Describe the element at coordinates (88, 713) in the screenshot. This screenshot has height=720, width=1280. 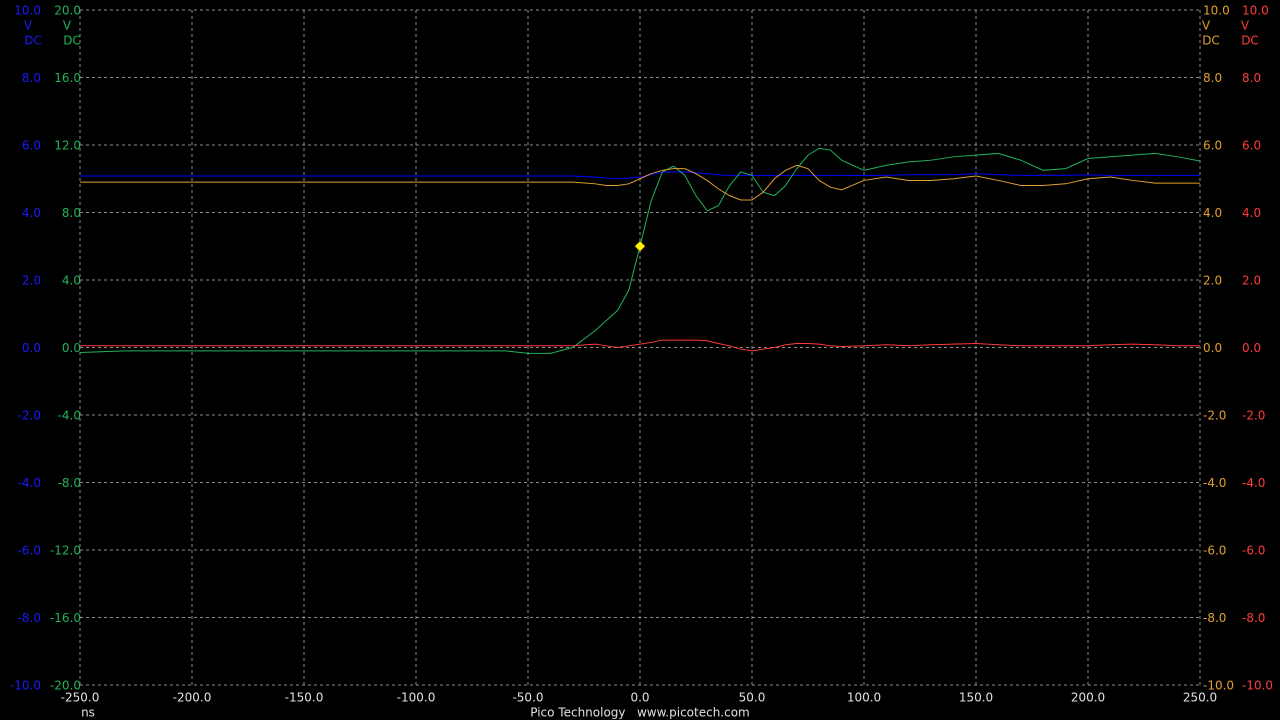
I see `x-unit: ns` at that location.